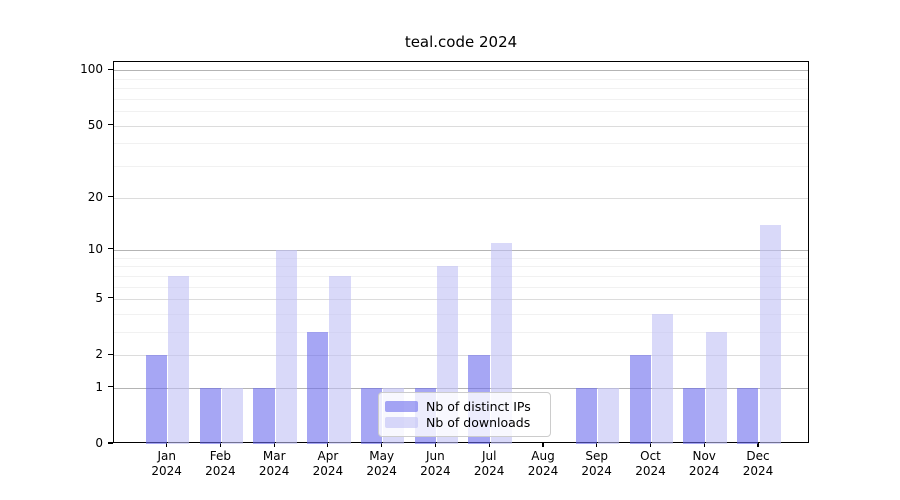 The image size is (900, 500). What do you see at coordinates (99, 443) in the screenshot?
I see `y-tick-label: 0` at bounding box center [99, 443].